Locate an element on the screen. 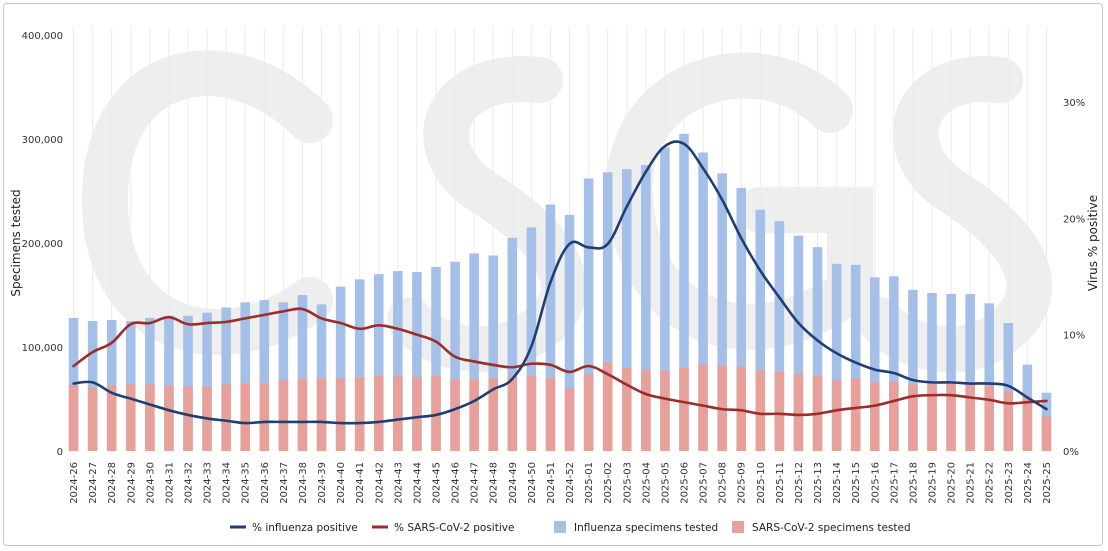 This screenshot has height=551, width=1108. x-tick-label: 2024-52 is located at coordinates (570, 483).